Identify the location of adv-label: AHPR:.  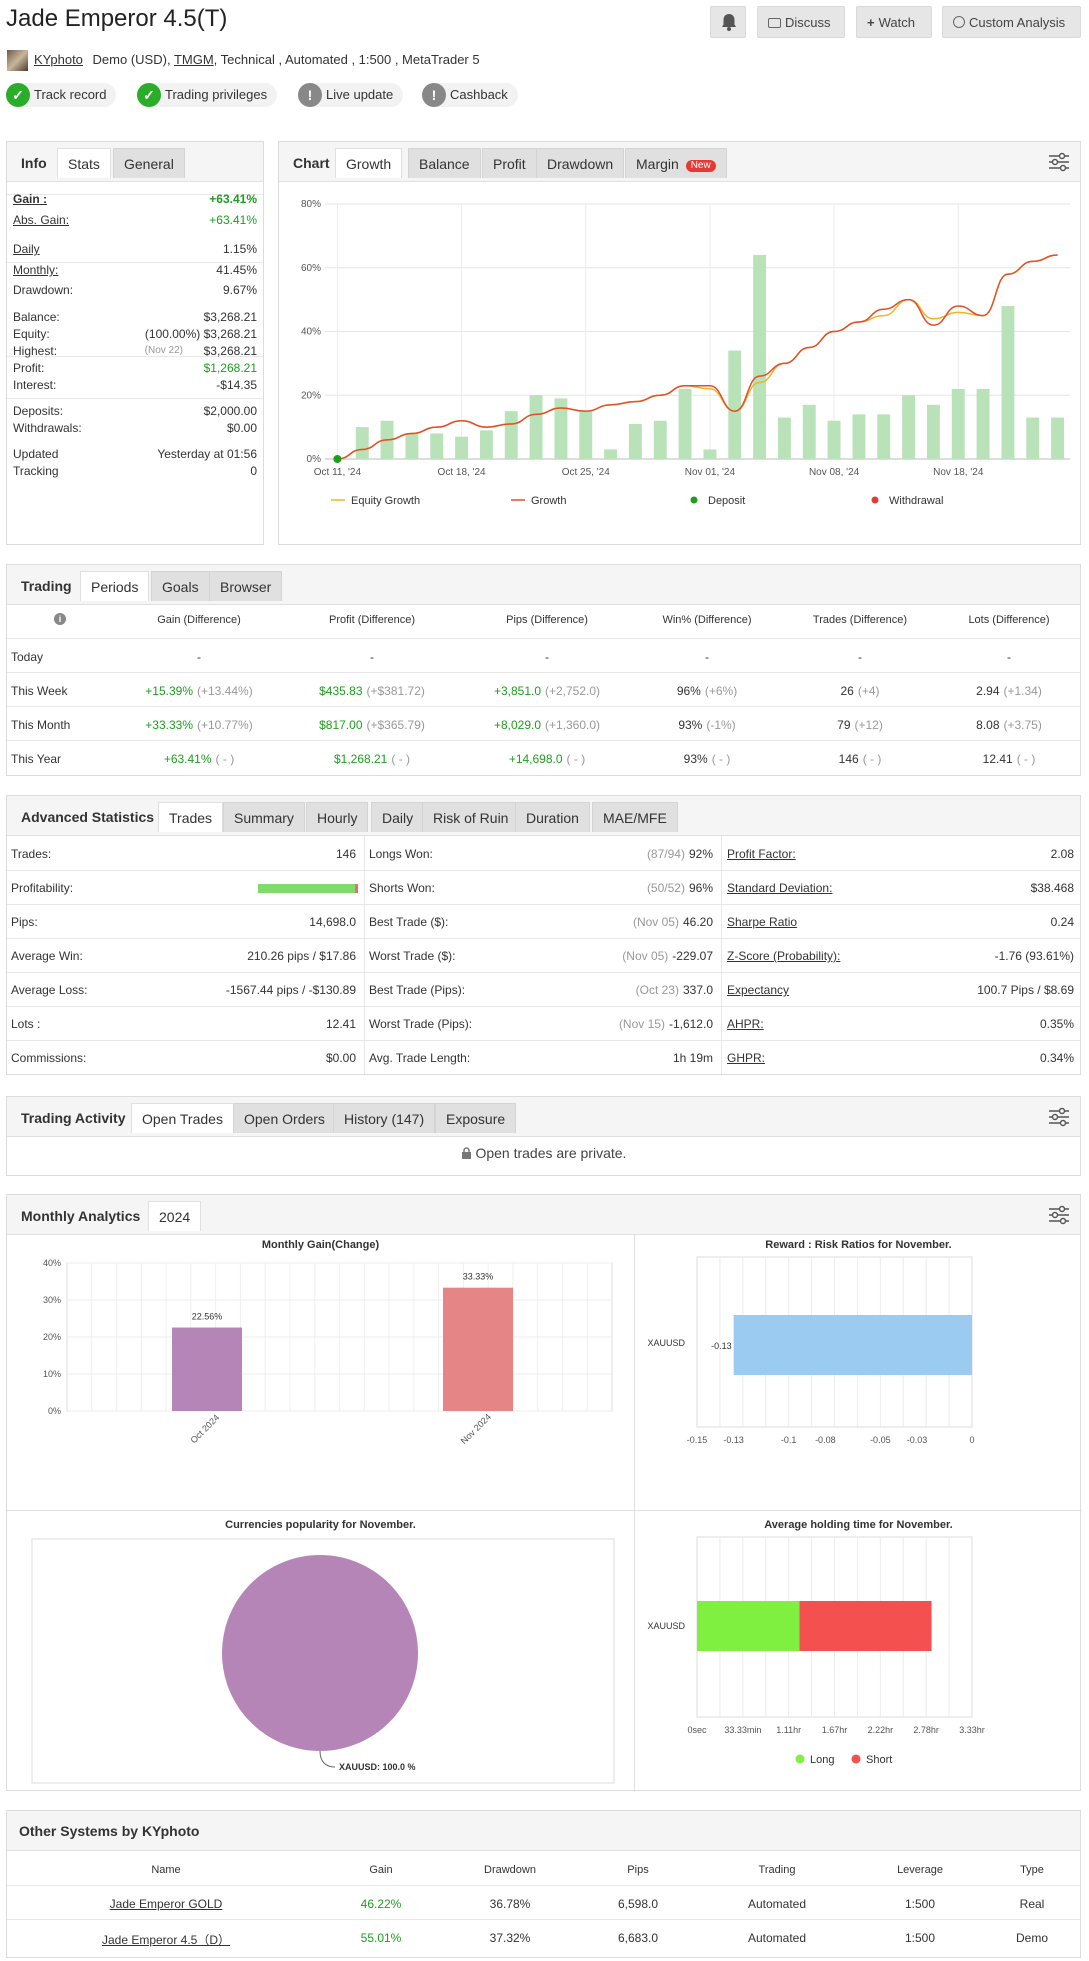
(745, 1024).